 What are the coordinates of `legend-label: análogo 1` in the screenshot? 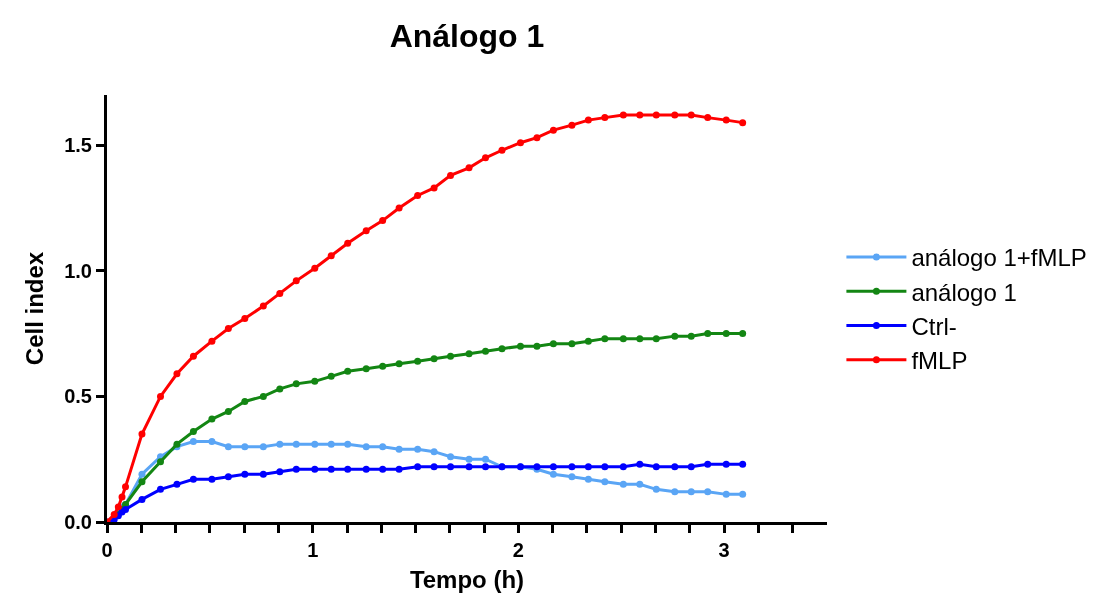 It's located at (964, 292).